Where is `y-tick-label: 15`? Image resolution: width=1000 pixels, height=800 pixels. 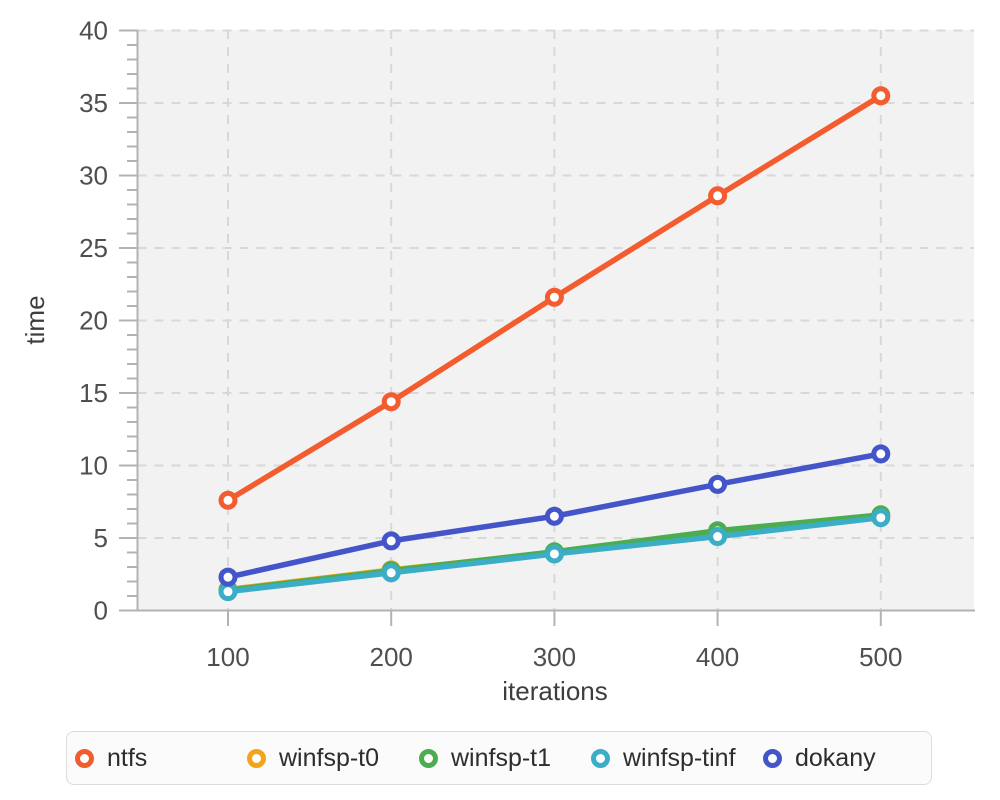 y-tick-label: 15 is located at coordinates (93, 393).